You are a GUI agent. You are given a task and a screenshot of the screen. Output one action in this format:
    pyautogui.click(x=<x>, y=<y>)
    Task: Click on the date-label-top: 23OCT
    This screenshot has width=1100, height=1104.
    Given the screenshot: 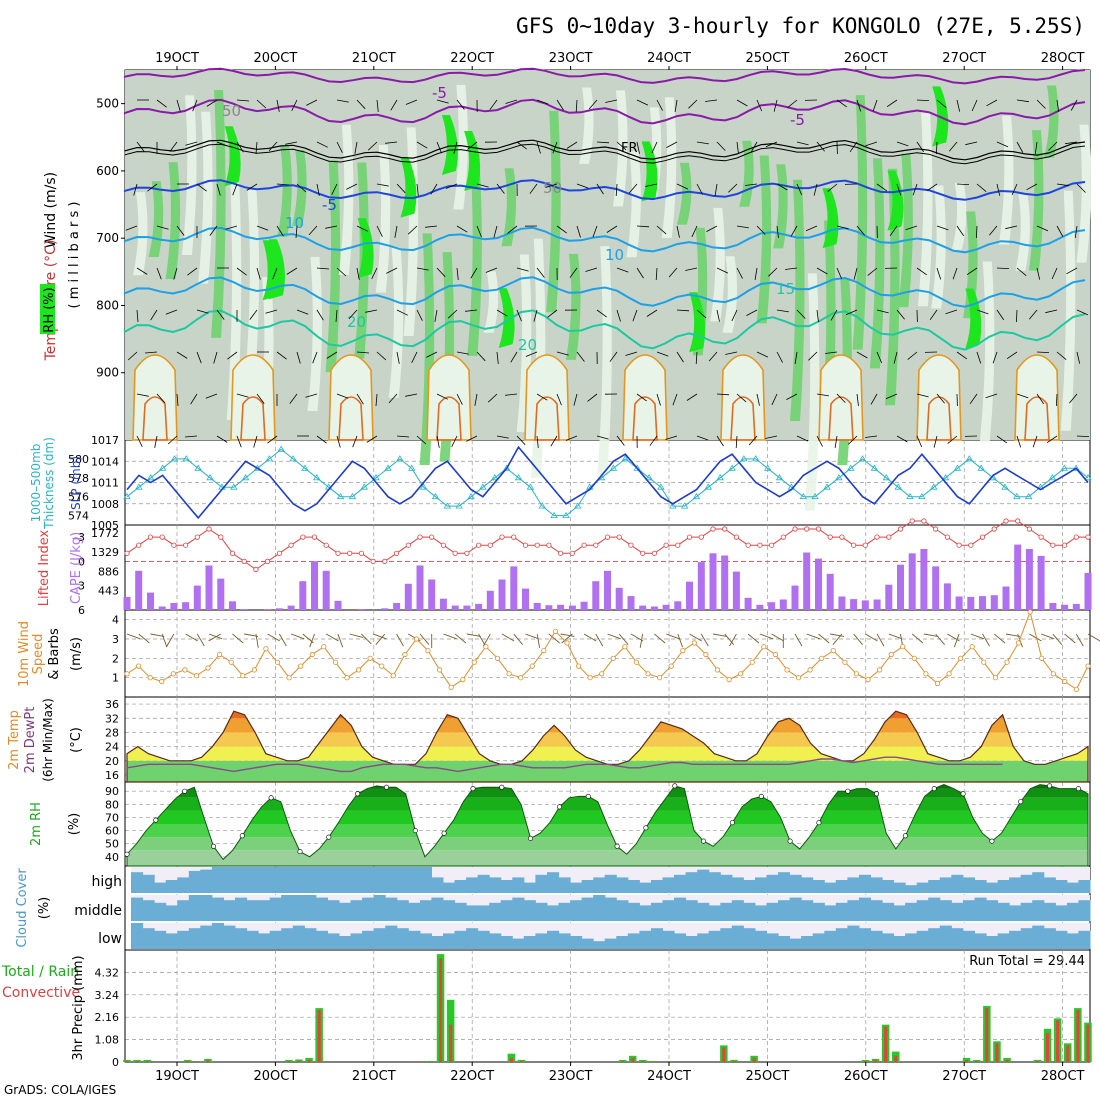 What is the action you would take?
    pyautogui.click(x=571, y=58)
    